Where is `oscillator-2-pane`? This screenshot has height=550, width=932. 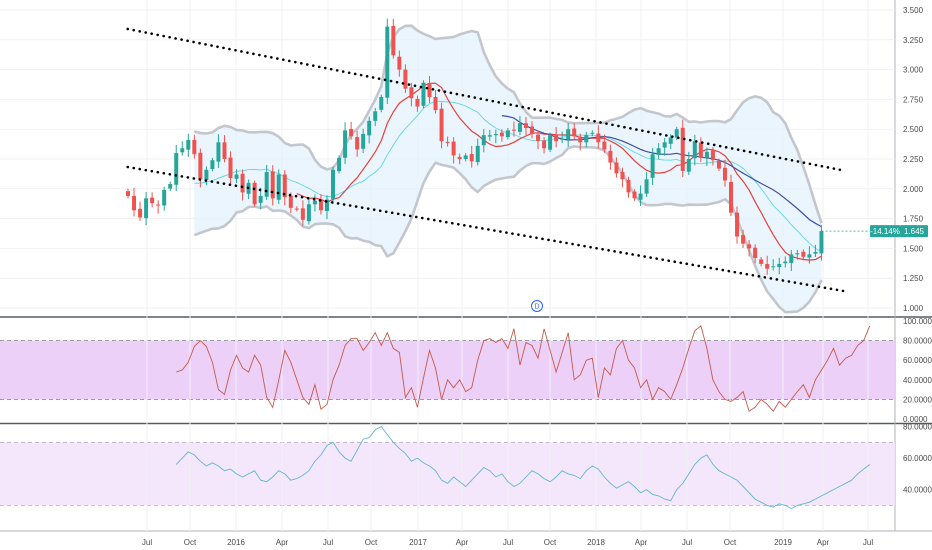
oscillator-2-pane is located at coordinates (522, 468).